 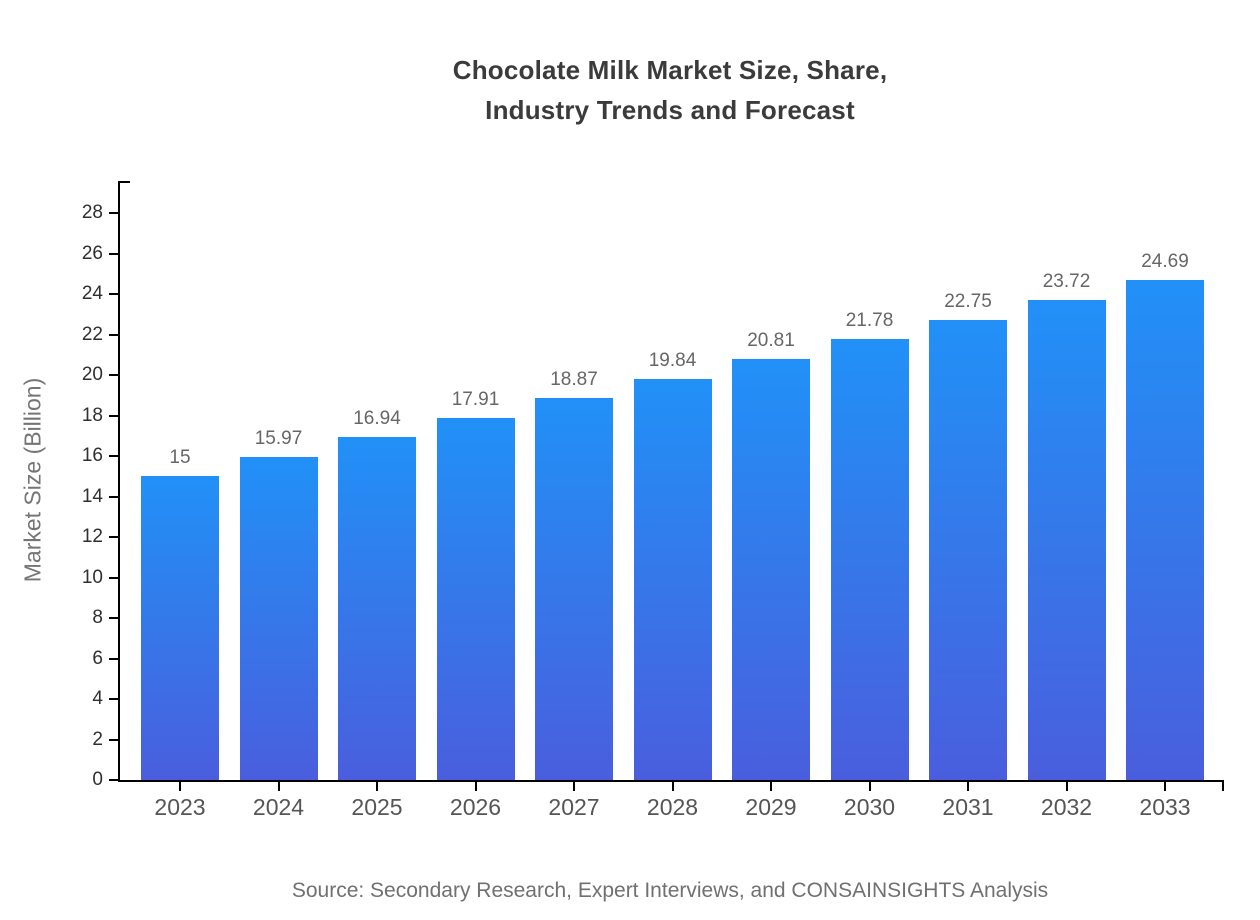 What do you see at coordinates (1223, 786) in the screenshot?
I see `x-axis-end-tick` at bounding box center [1223, 786].